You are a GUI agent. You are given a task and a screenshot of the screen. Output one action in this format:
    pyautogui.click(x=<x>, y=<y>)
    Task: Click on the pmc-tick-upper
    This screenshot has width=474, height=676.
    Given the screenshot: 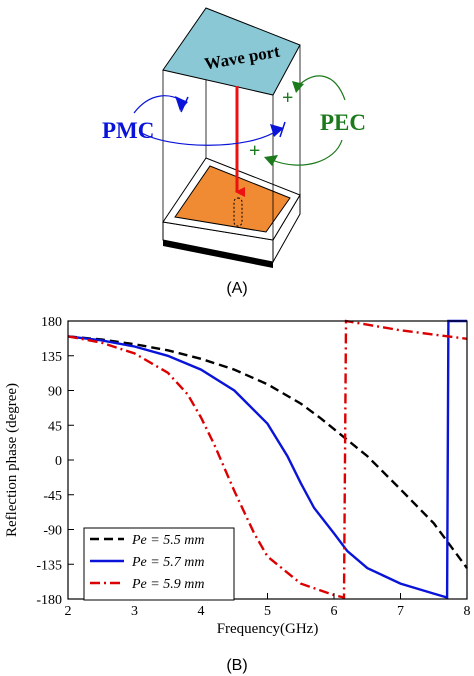 What is the action you would take?
    pyautogui.click(x=184, y=104)
    